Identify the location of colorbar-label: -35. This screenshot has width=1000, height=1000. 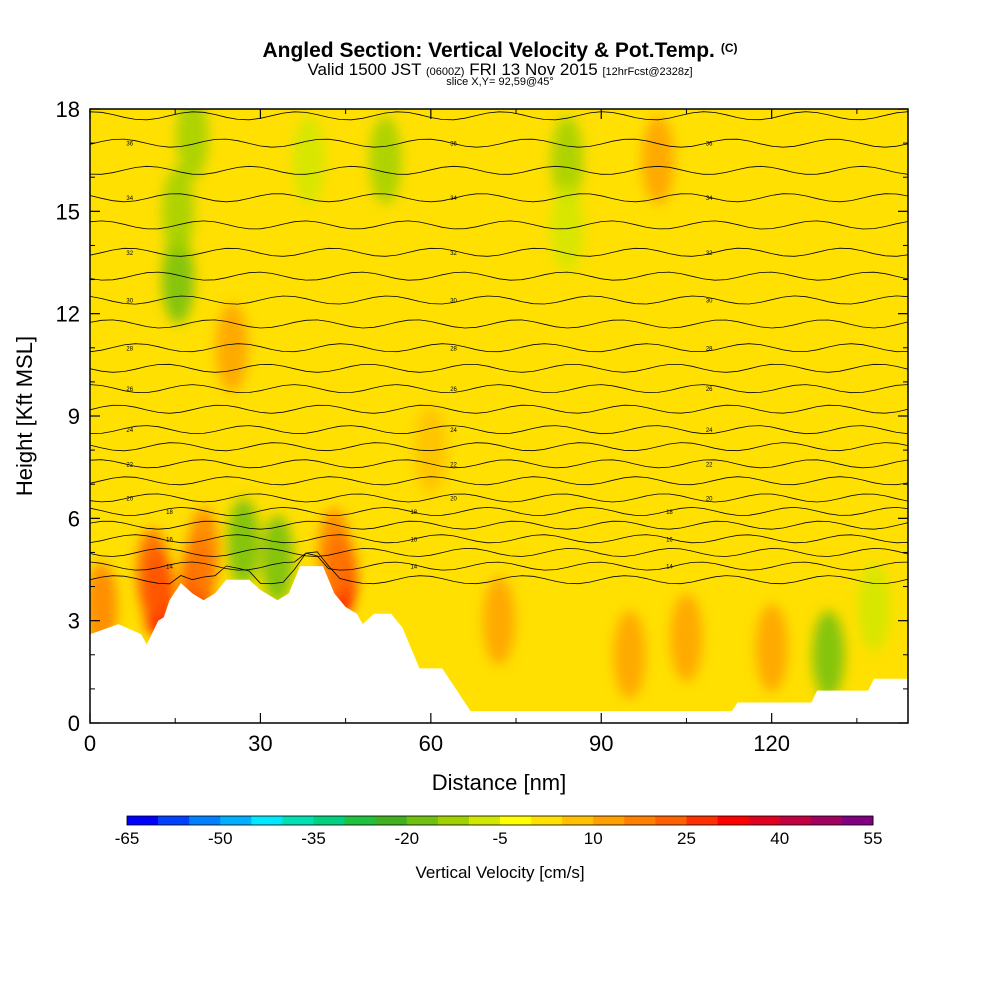
(313, 838).